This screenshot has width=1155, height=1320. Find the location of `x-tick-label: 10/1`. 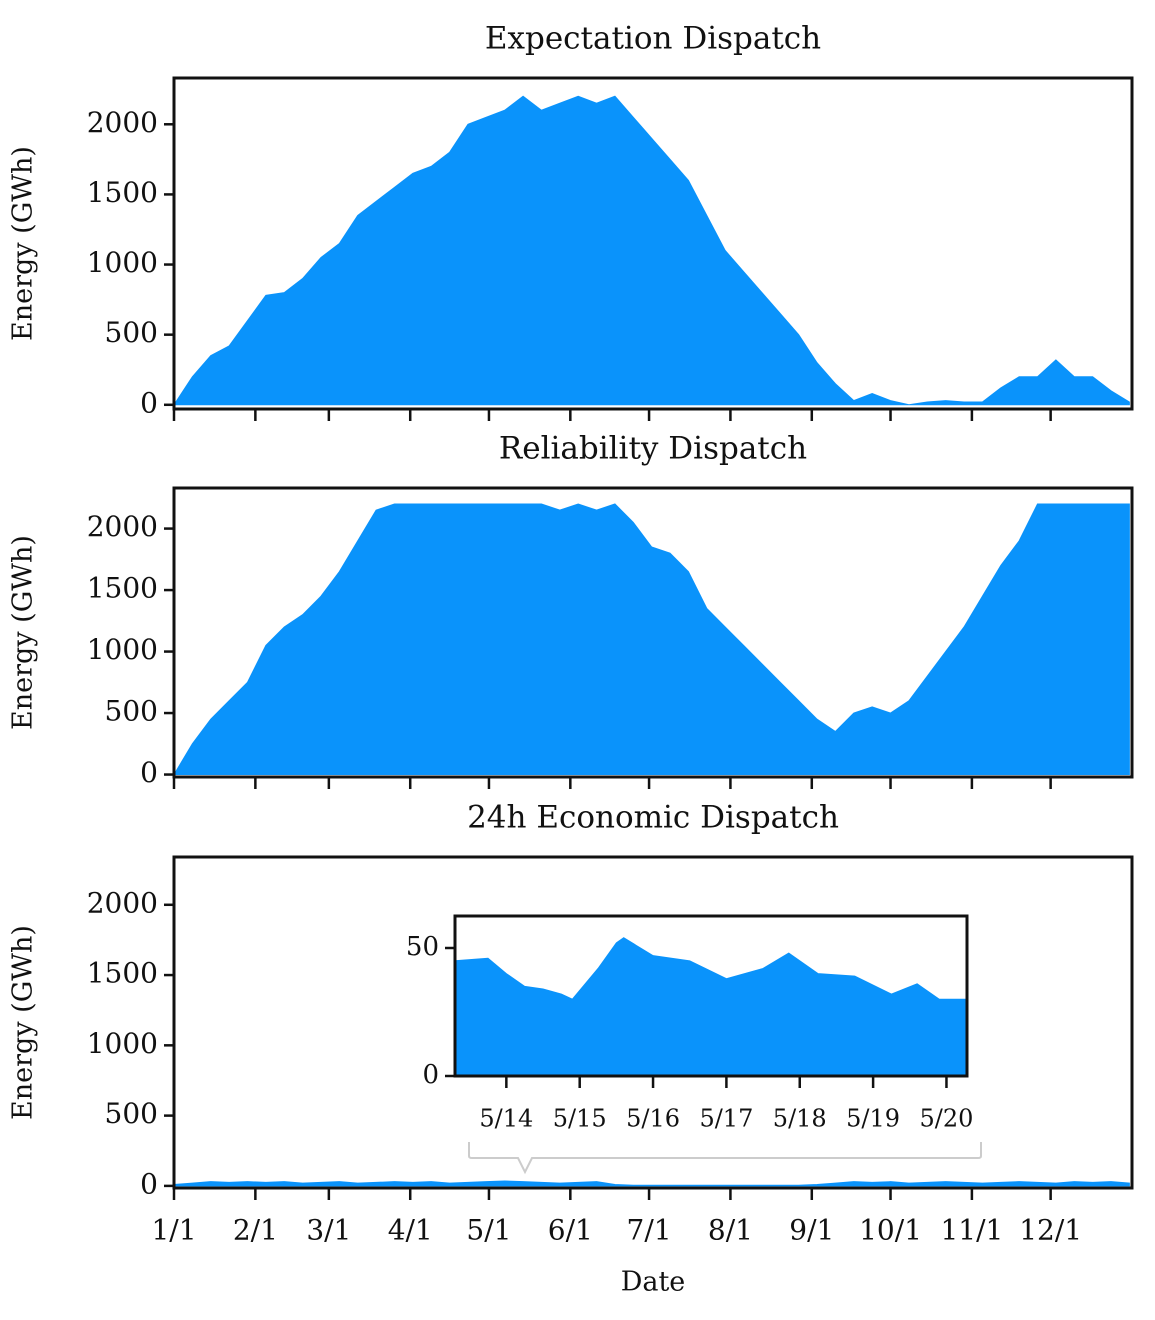

x-tick-label: 10/1 is located at coordinates (890, 1230).